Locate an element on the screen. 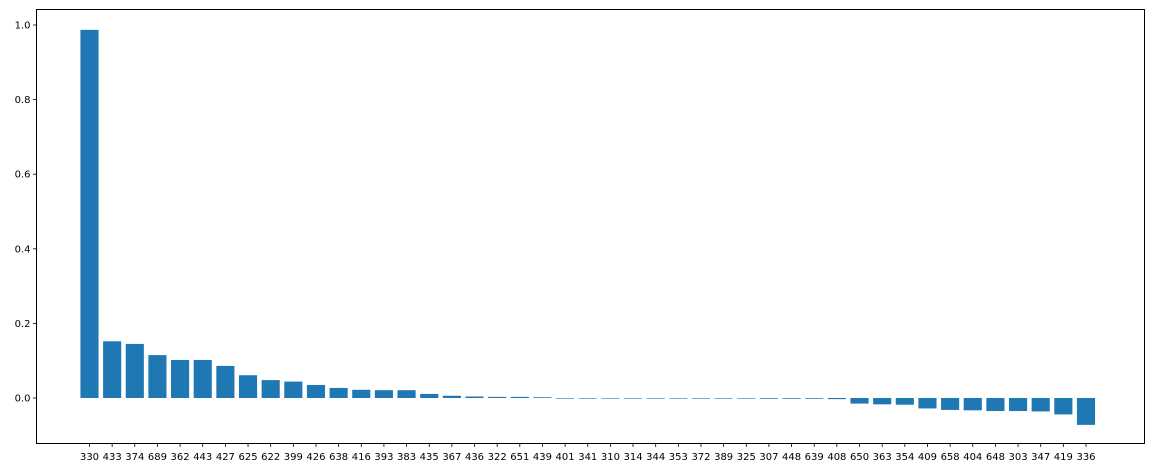 The height and width of the screenshot is (469, 1156). y-tick-label: 0.4 is located at coordinates (23, 249).